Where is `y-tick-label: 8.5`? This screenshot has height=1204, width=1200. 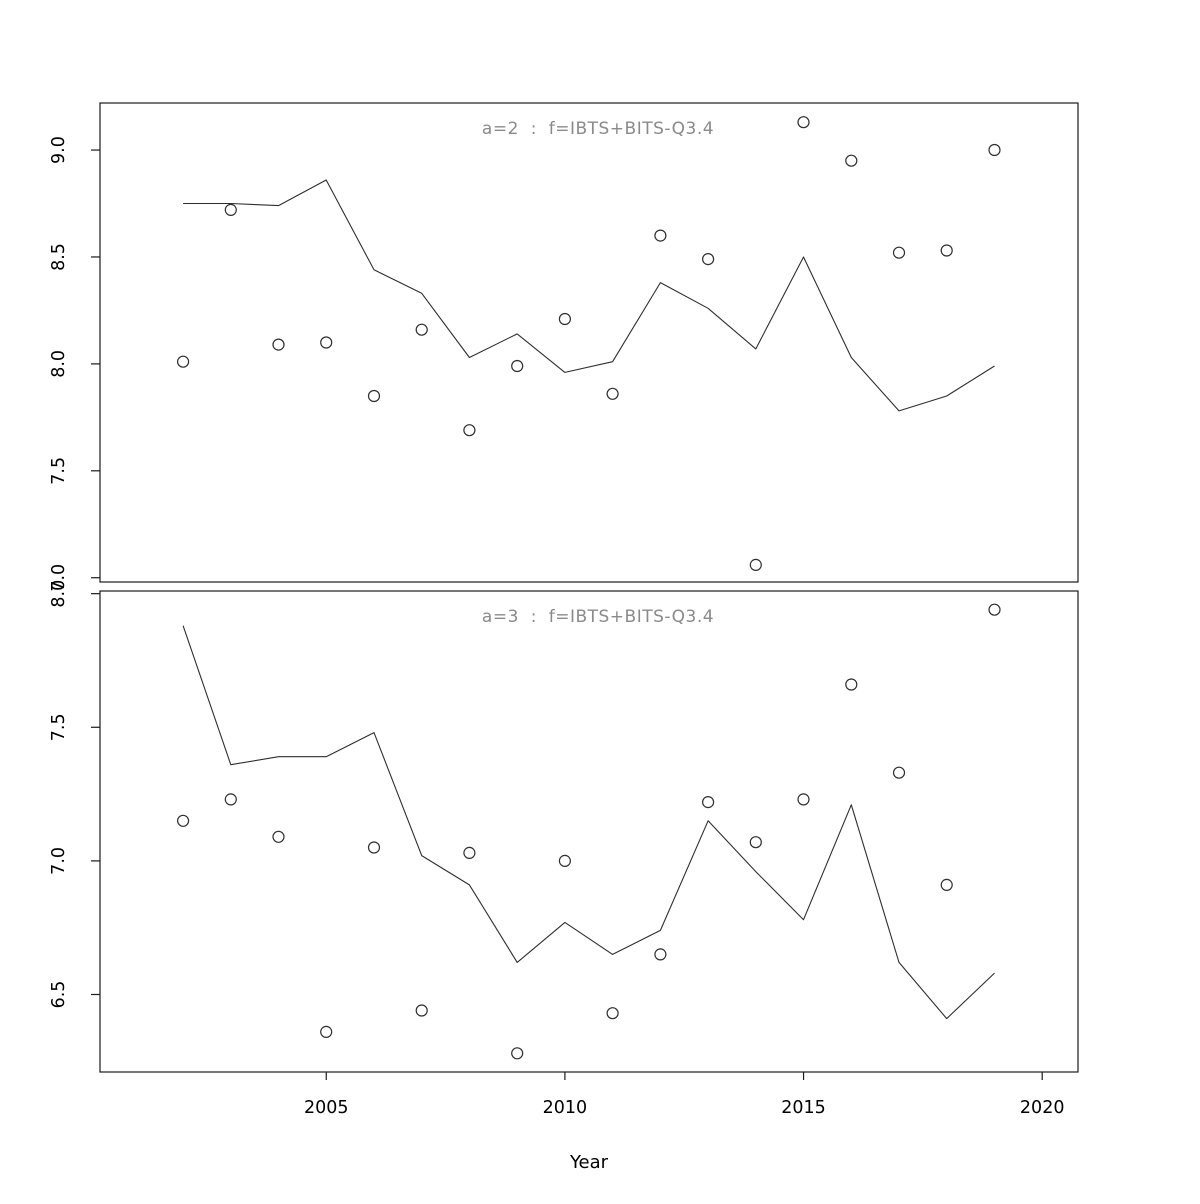 y-tick-label: 8.5 is located at coordinates (59, 257).